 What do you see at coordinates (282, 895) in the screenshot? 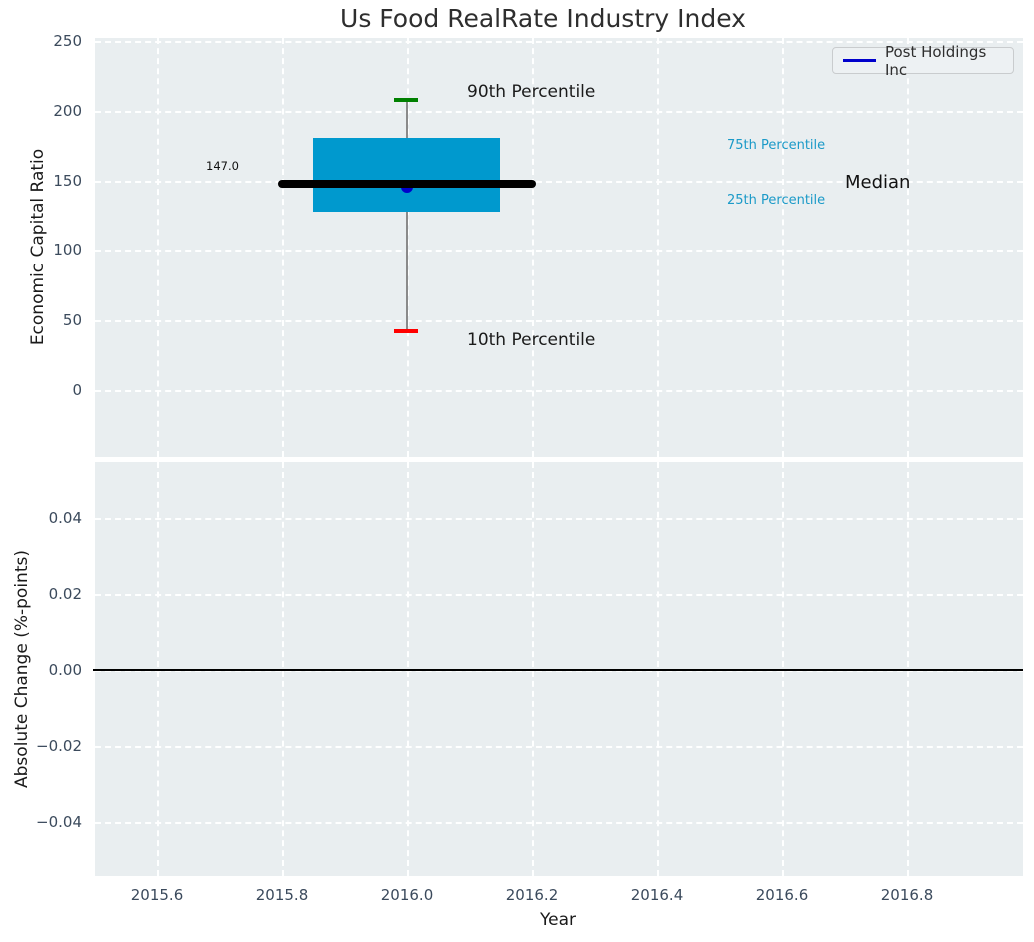
I see `x-tick-label: 2015.8` at bounding box center [282, 895].